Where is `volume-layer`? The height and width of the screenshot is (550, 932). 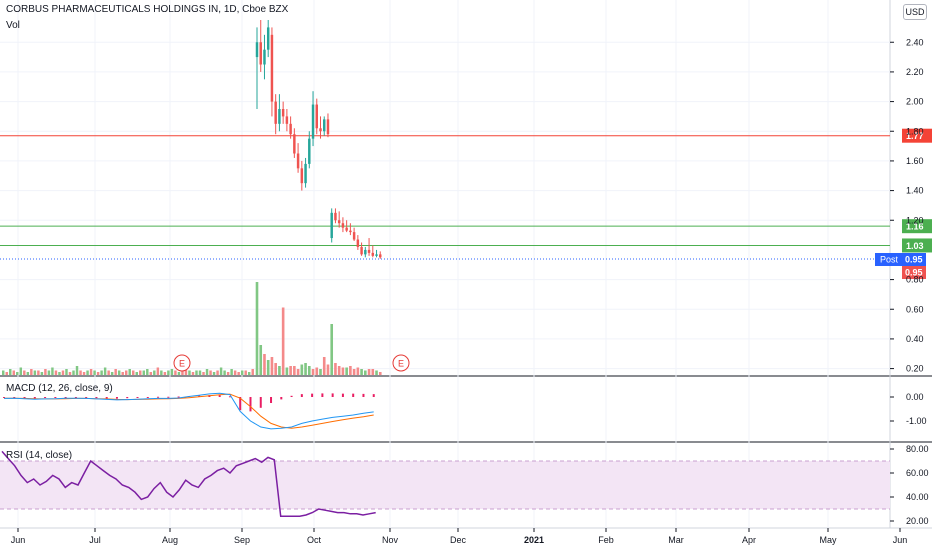 volume-layer is located at coordinates (192, 328).